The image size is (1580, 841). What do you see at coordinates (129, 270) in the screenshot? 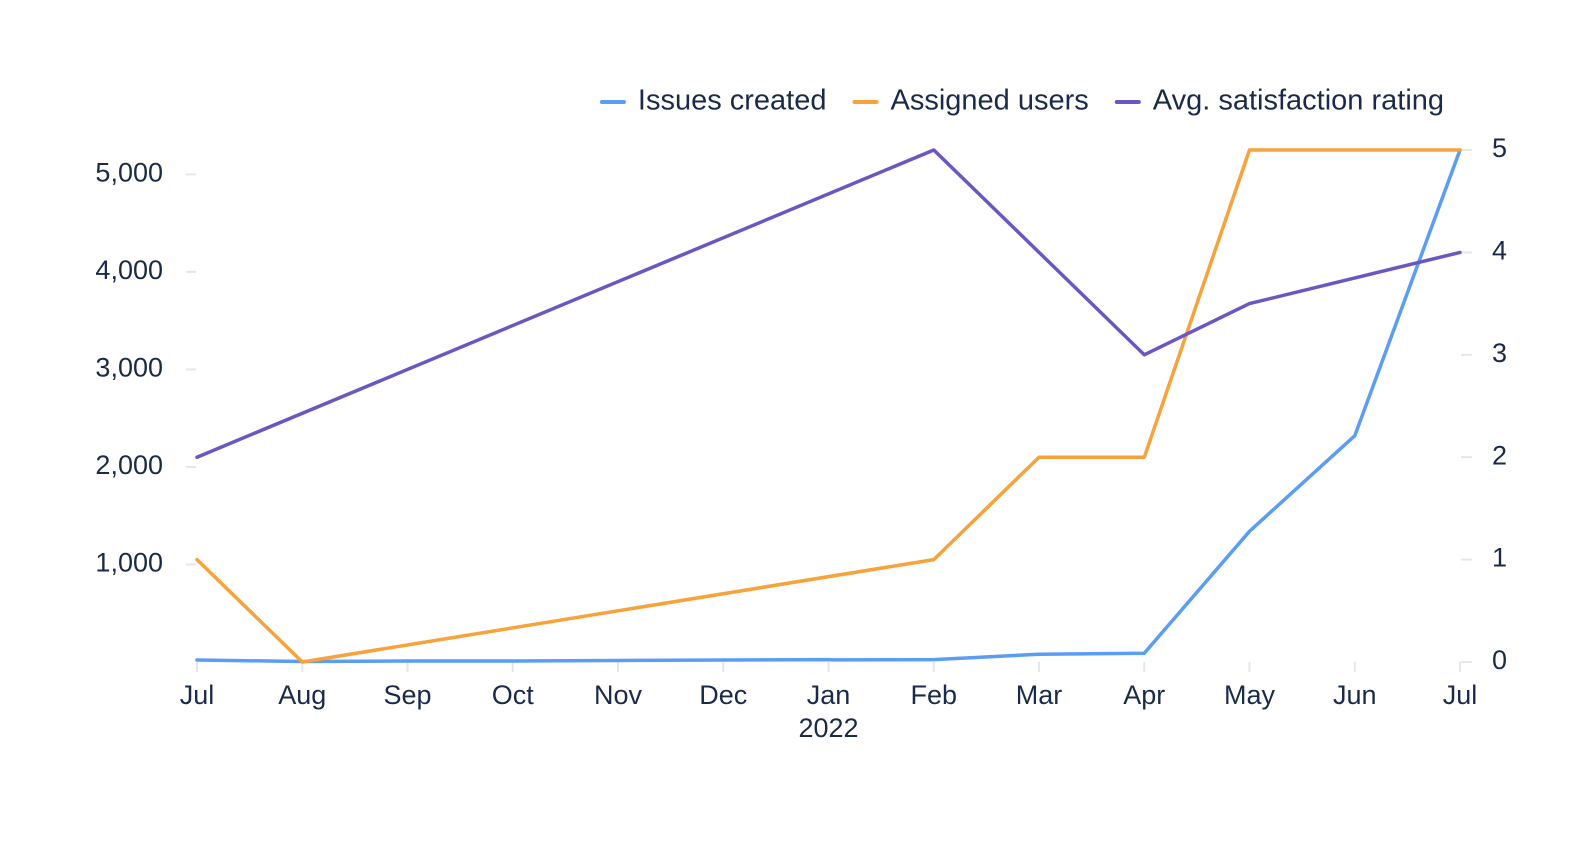
I see `left-axis-tick-label: 4,000` at bounding box center [129, 270].